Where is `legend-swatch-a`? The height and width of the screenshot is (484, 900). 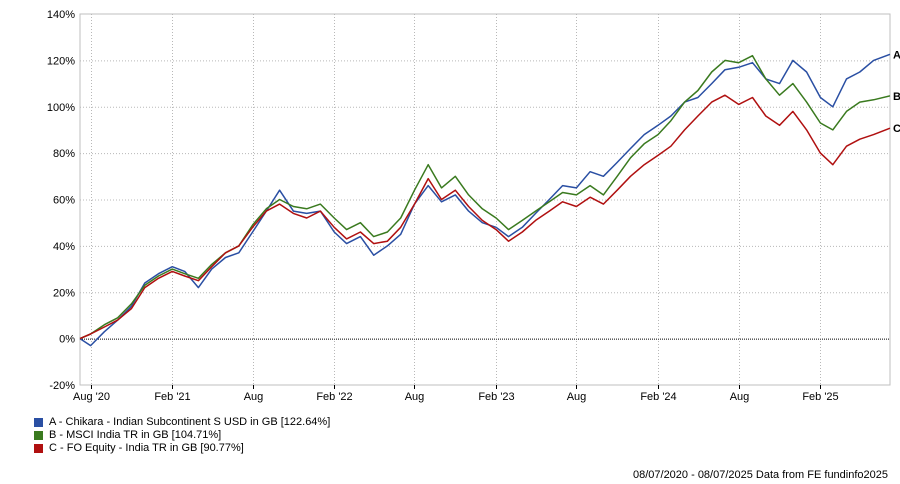
legend-swatch-a is located at coordinates (38, 422).